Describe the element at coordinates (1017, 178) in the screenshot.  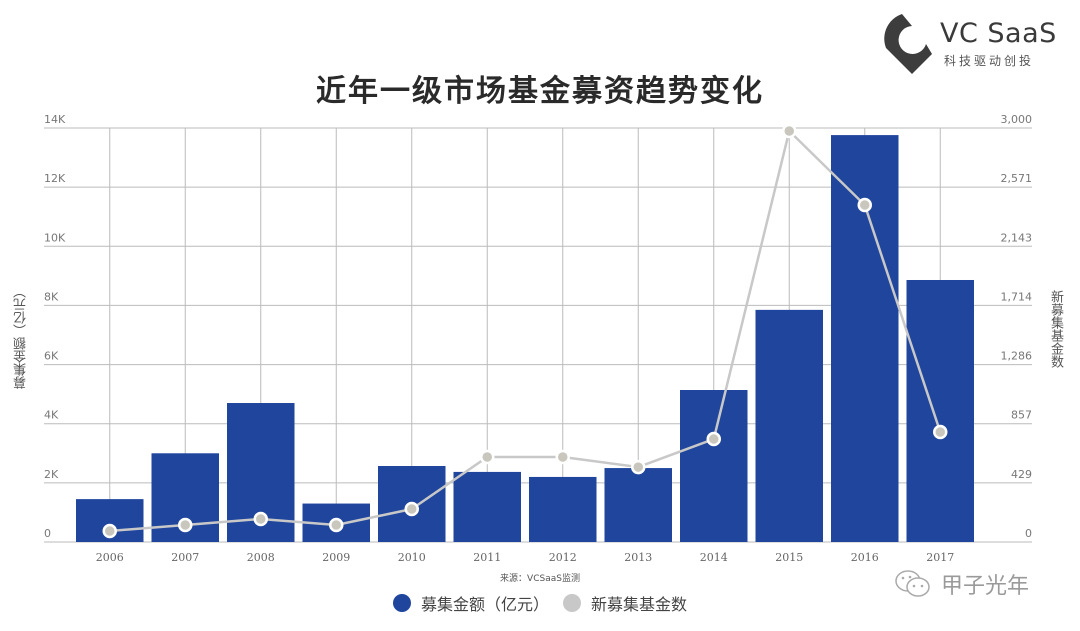
I see `right-tick-label: 2,571` at that location.